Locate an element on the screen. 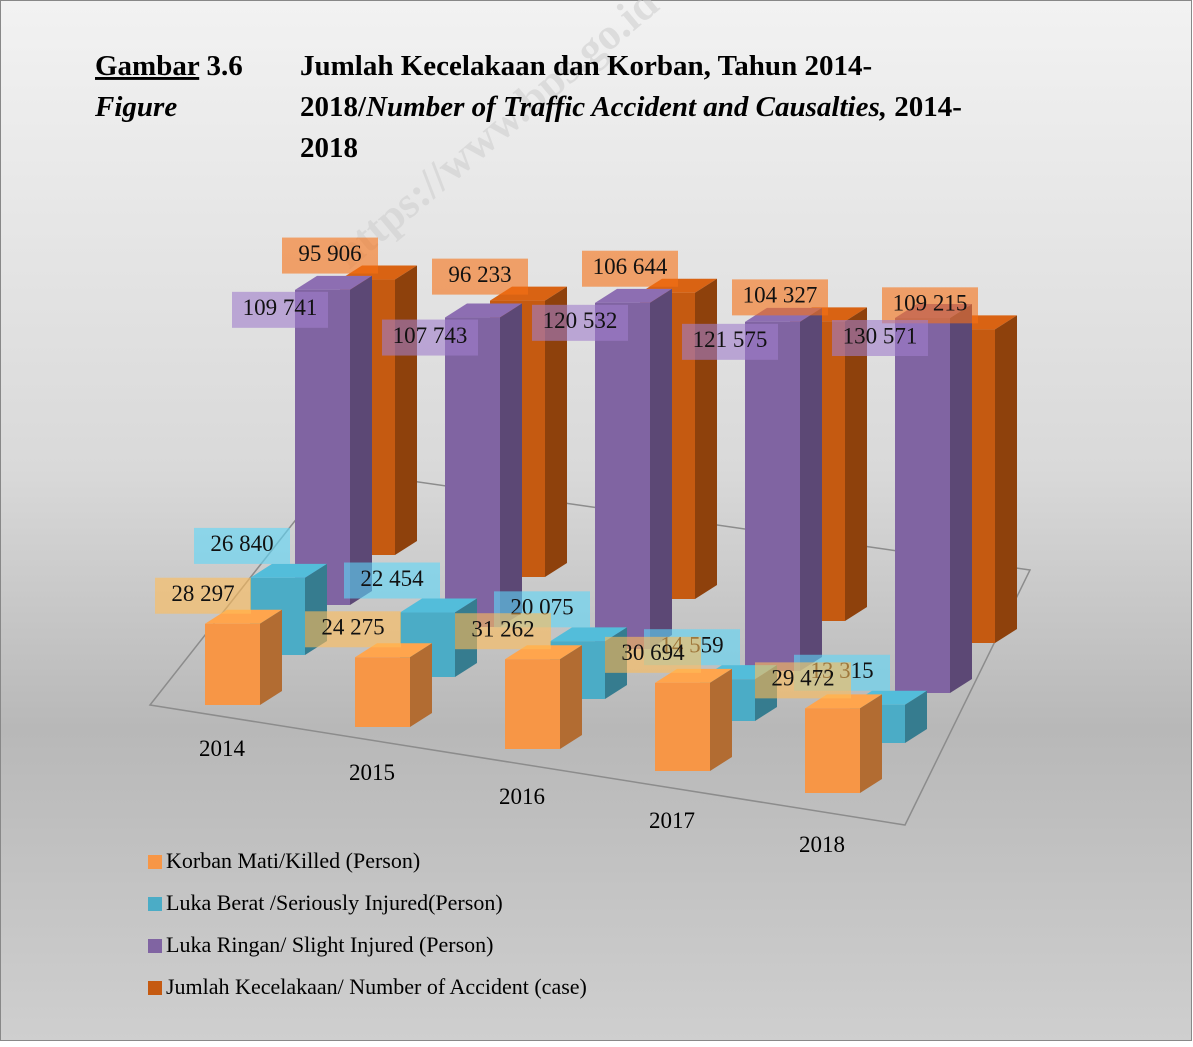 The image size is (1193, 1047). value-label: 96 233 is located at coordinates (479, 274).